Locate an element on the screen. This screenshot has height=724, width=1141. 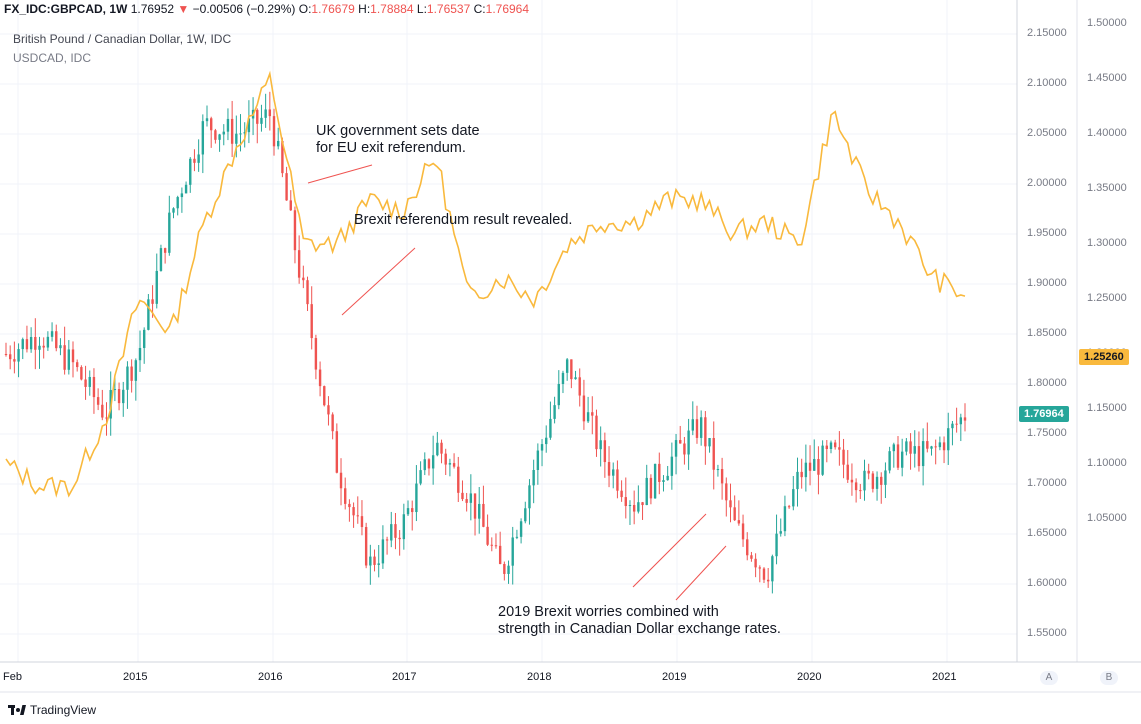
left-axis-tick: 1.60000 is located at coordinates (1047, 583).